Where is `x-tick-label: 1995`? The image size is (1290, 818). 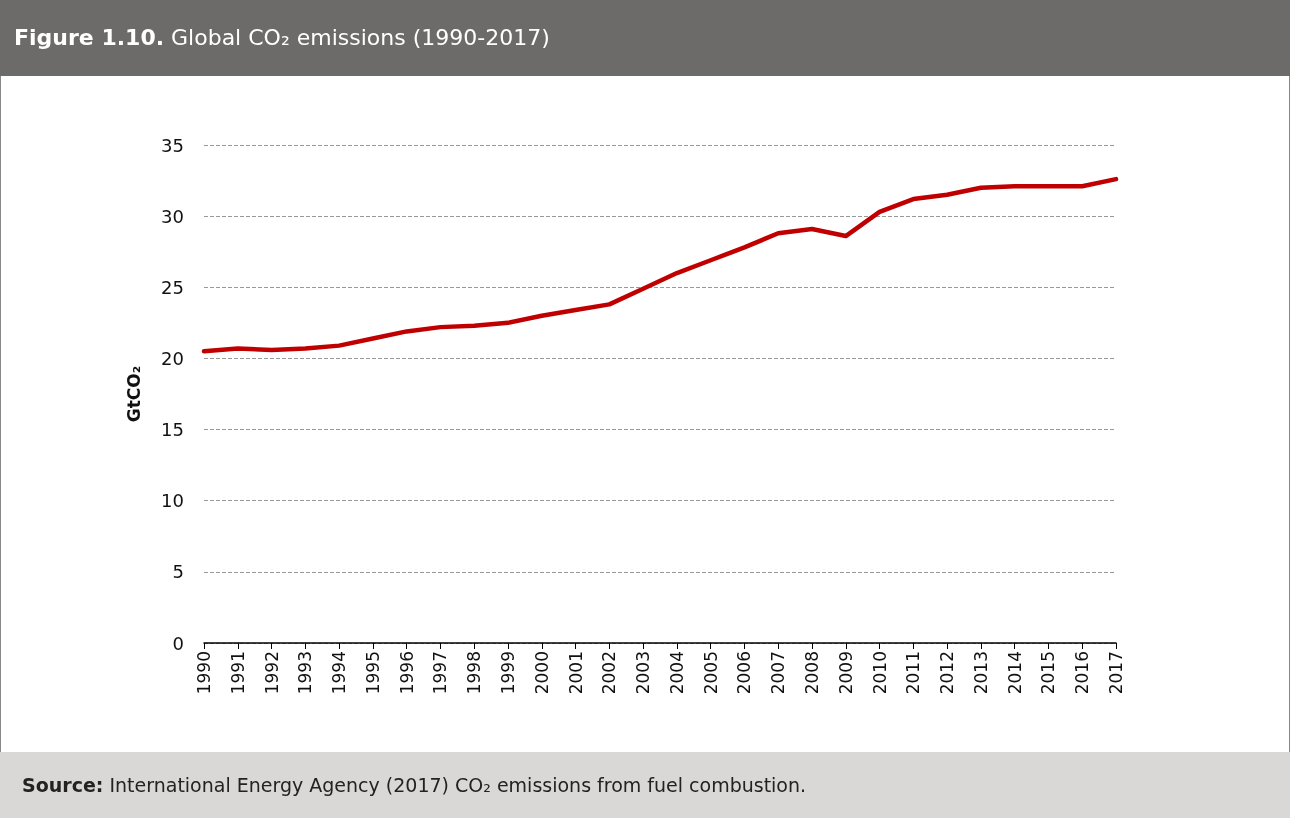 x-tick-label: 1995 is located at coordinates (372, 673).